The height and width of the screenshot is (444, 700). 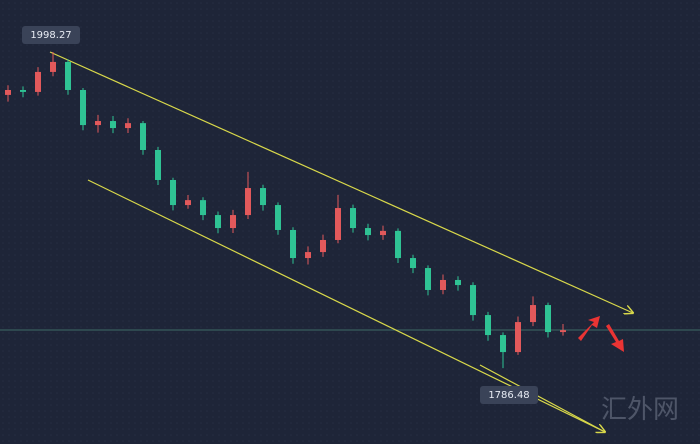 What do you see at coordinates (542, 398) in the screenshot?
I see `channel-extension` at bounding box center [542, 398].